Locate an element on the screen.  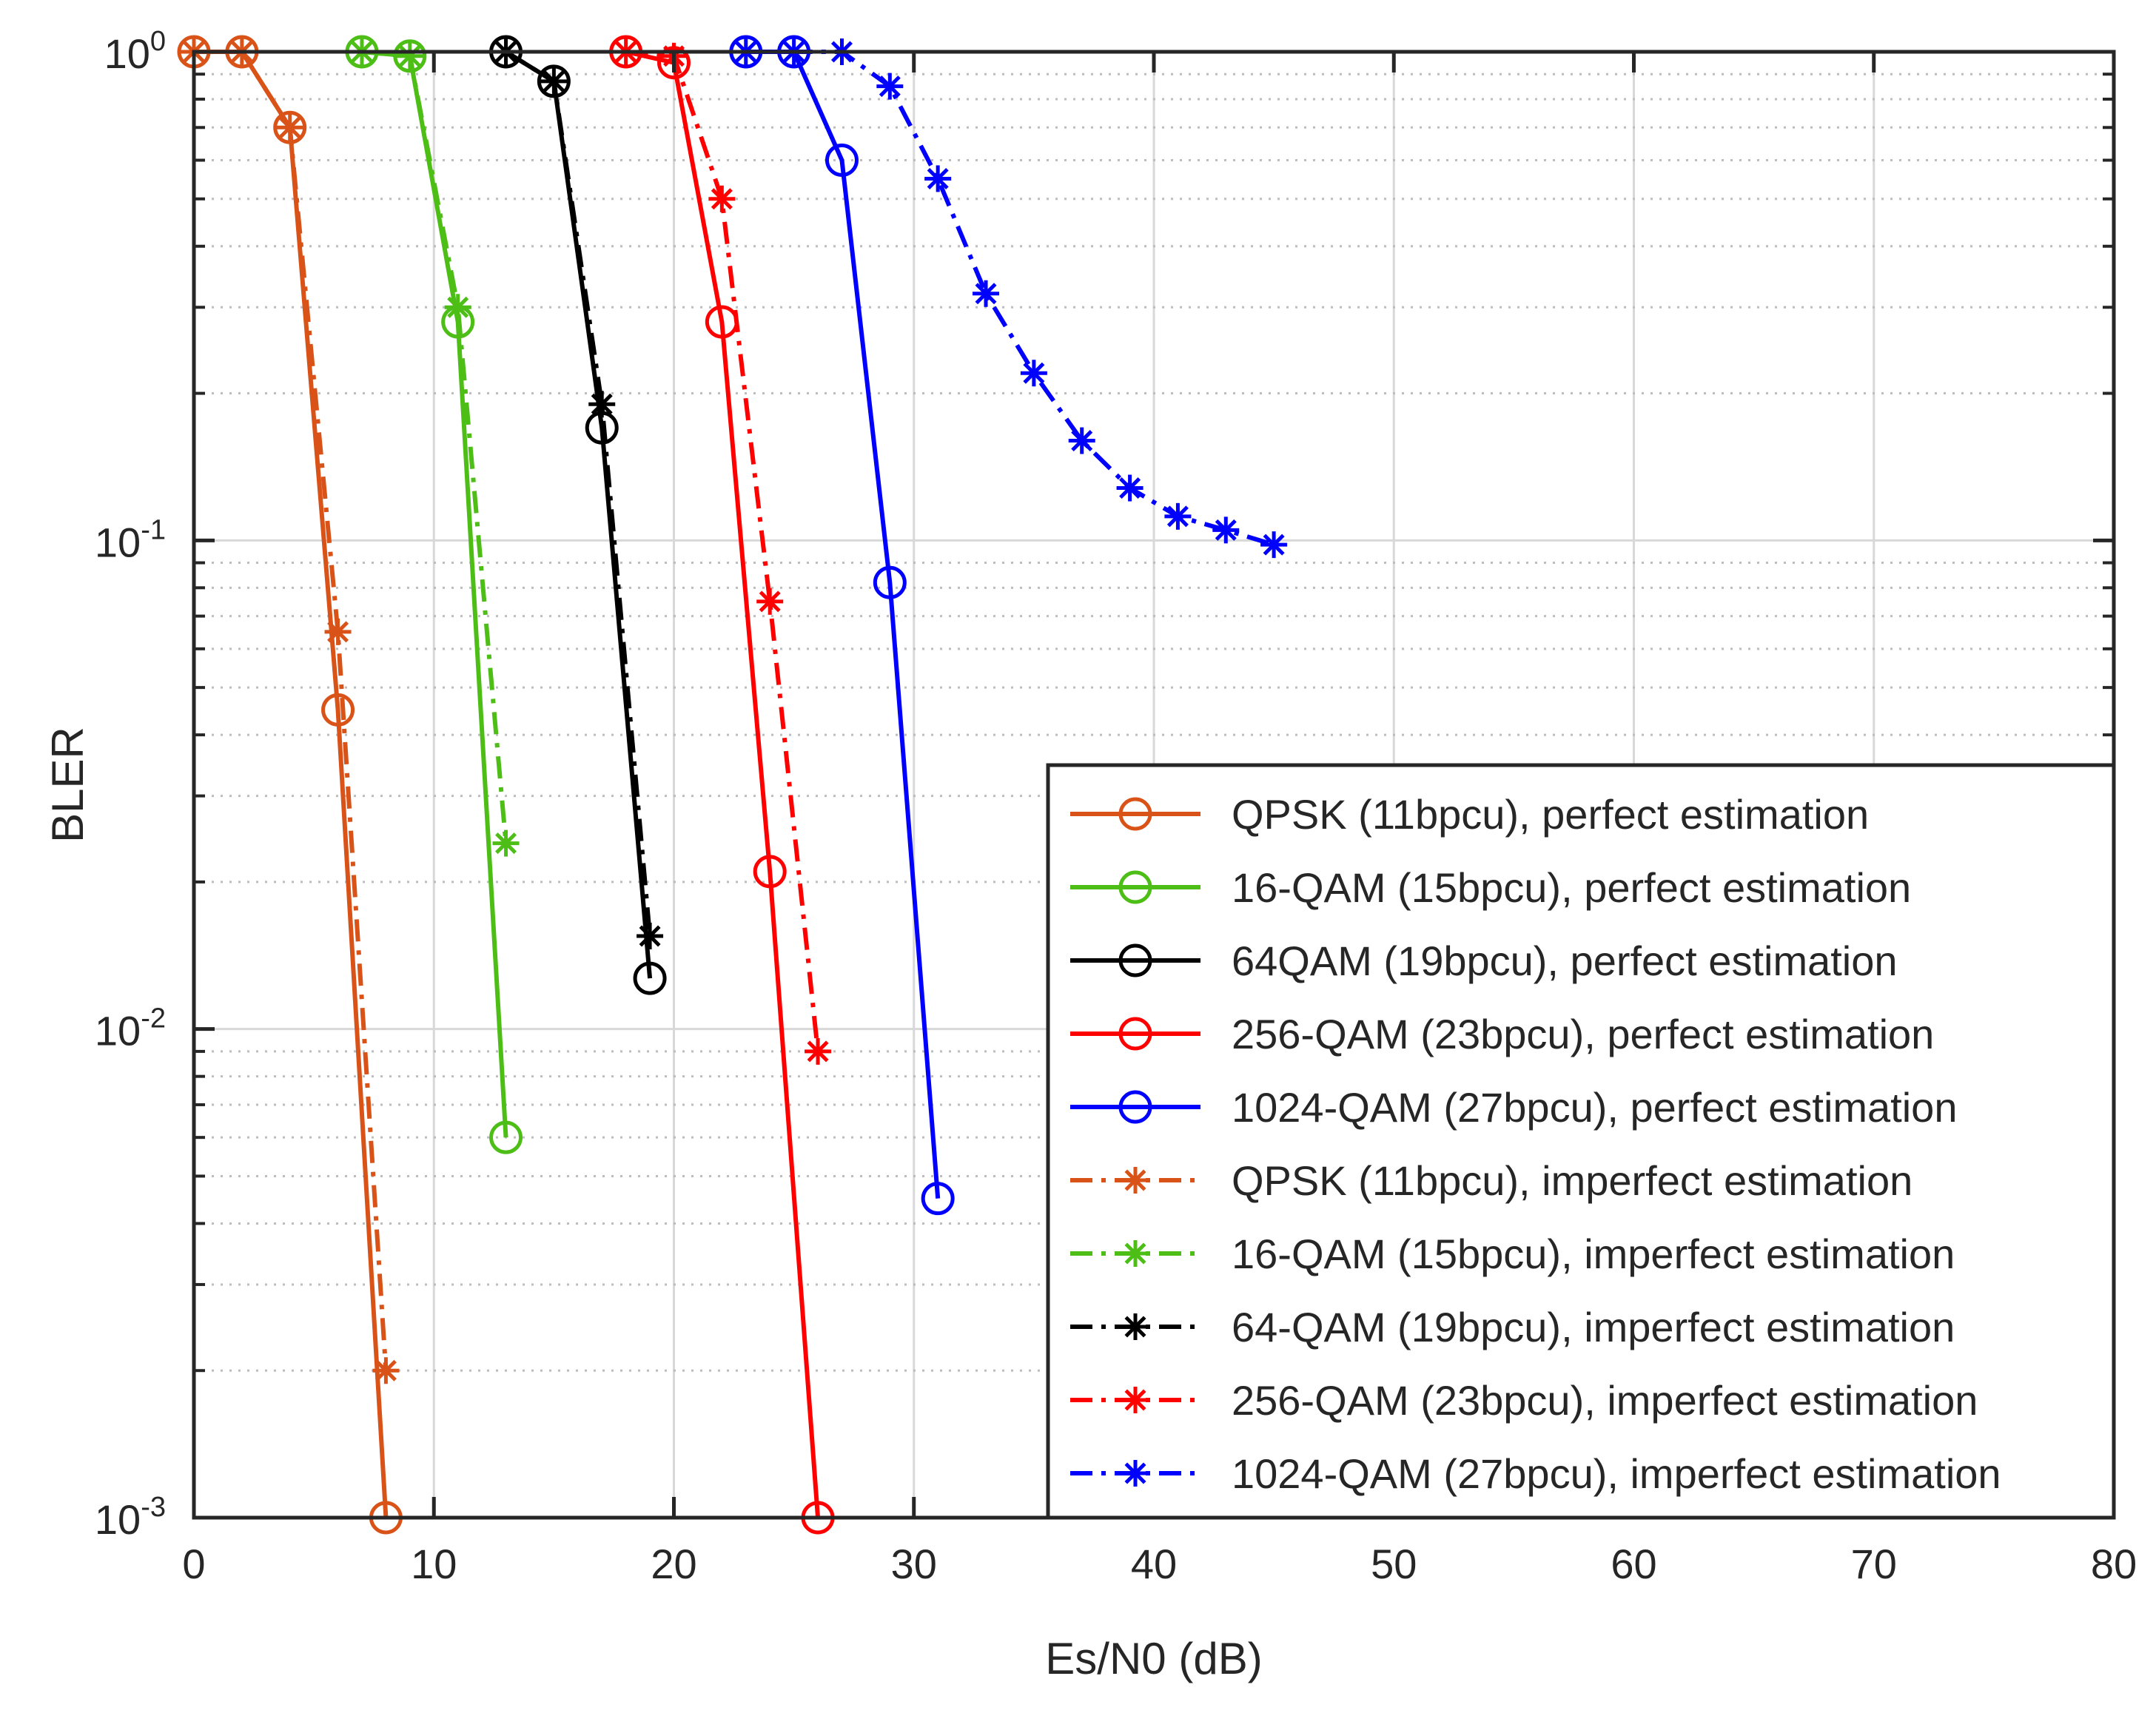
legend-entry: 16-QAM (15bpcu), perfect estimation is located at coordinates (1490, 888).